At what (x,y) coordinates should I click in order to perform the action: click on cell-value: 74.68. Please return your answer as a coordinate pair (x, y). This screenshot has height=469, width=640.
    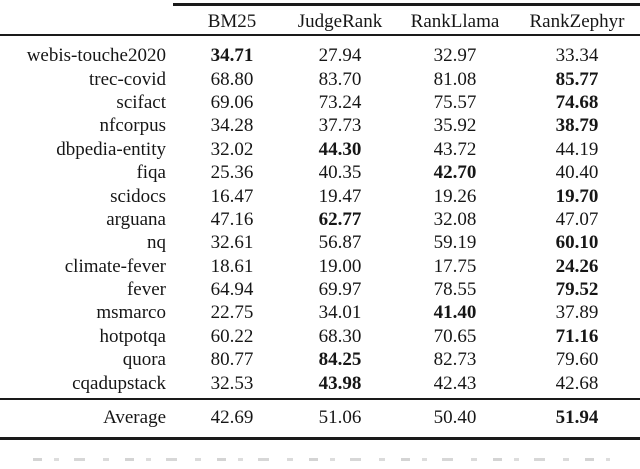
    Looking at the image, I should click on (577, 102).